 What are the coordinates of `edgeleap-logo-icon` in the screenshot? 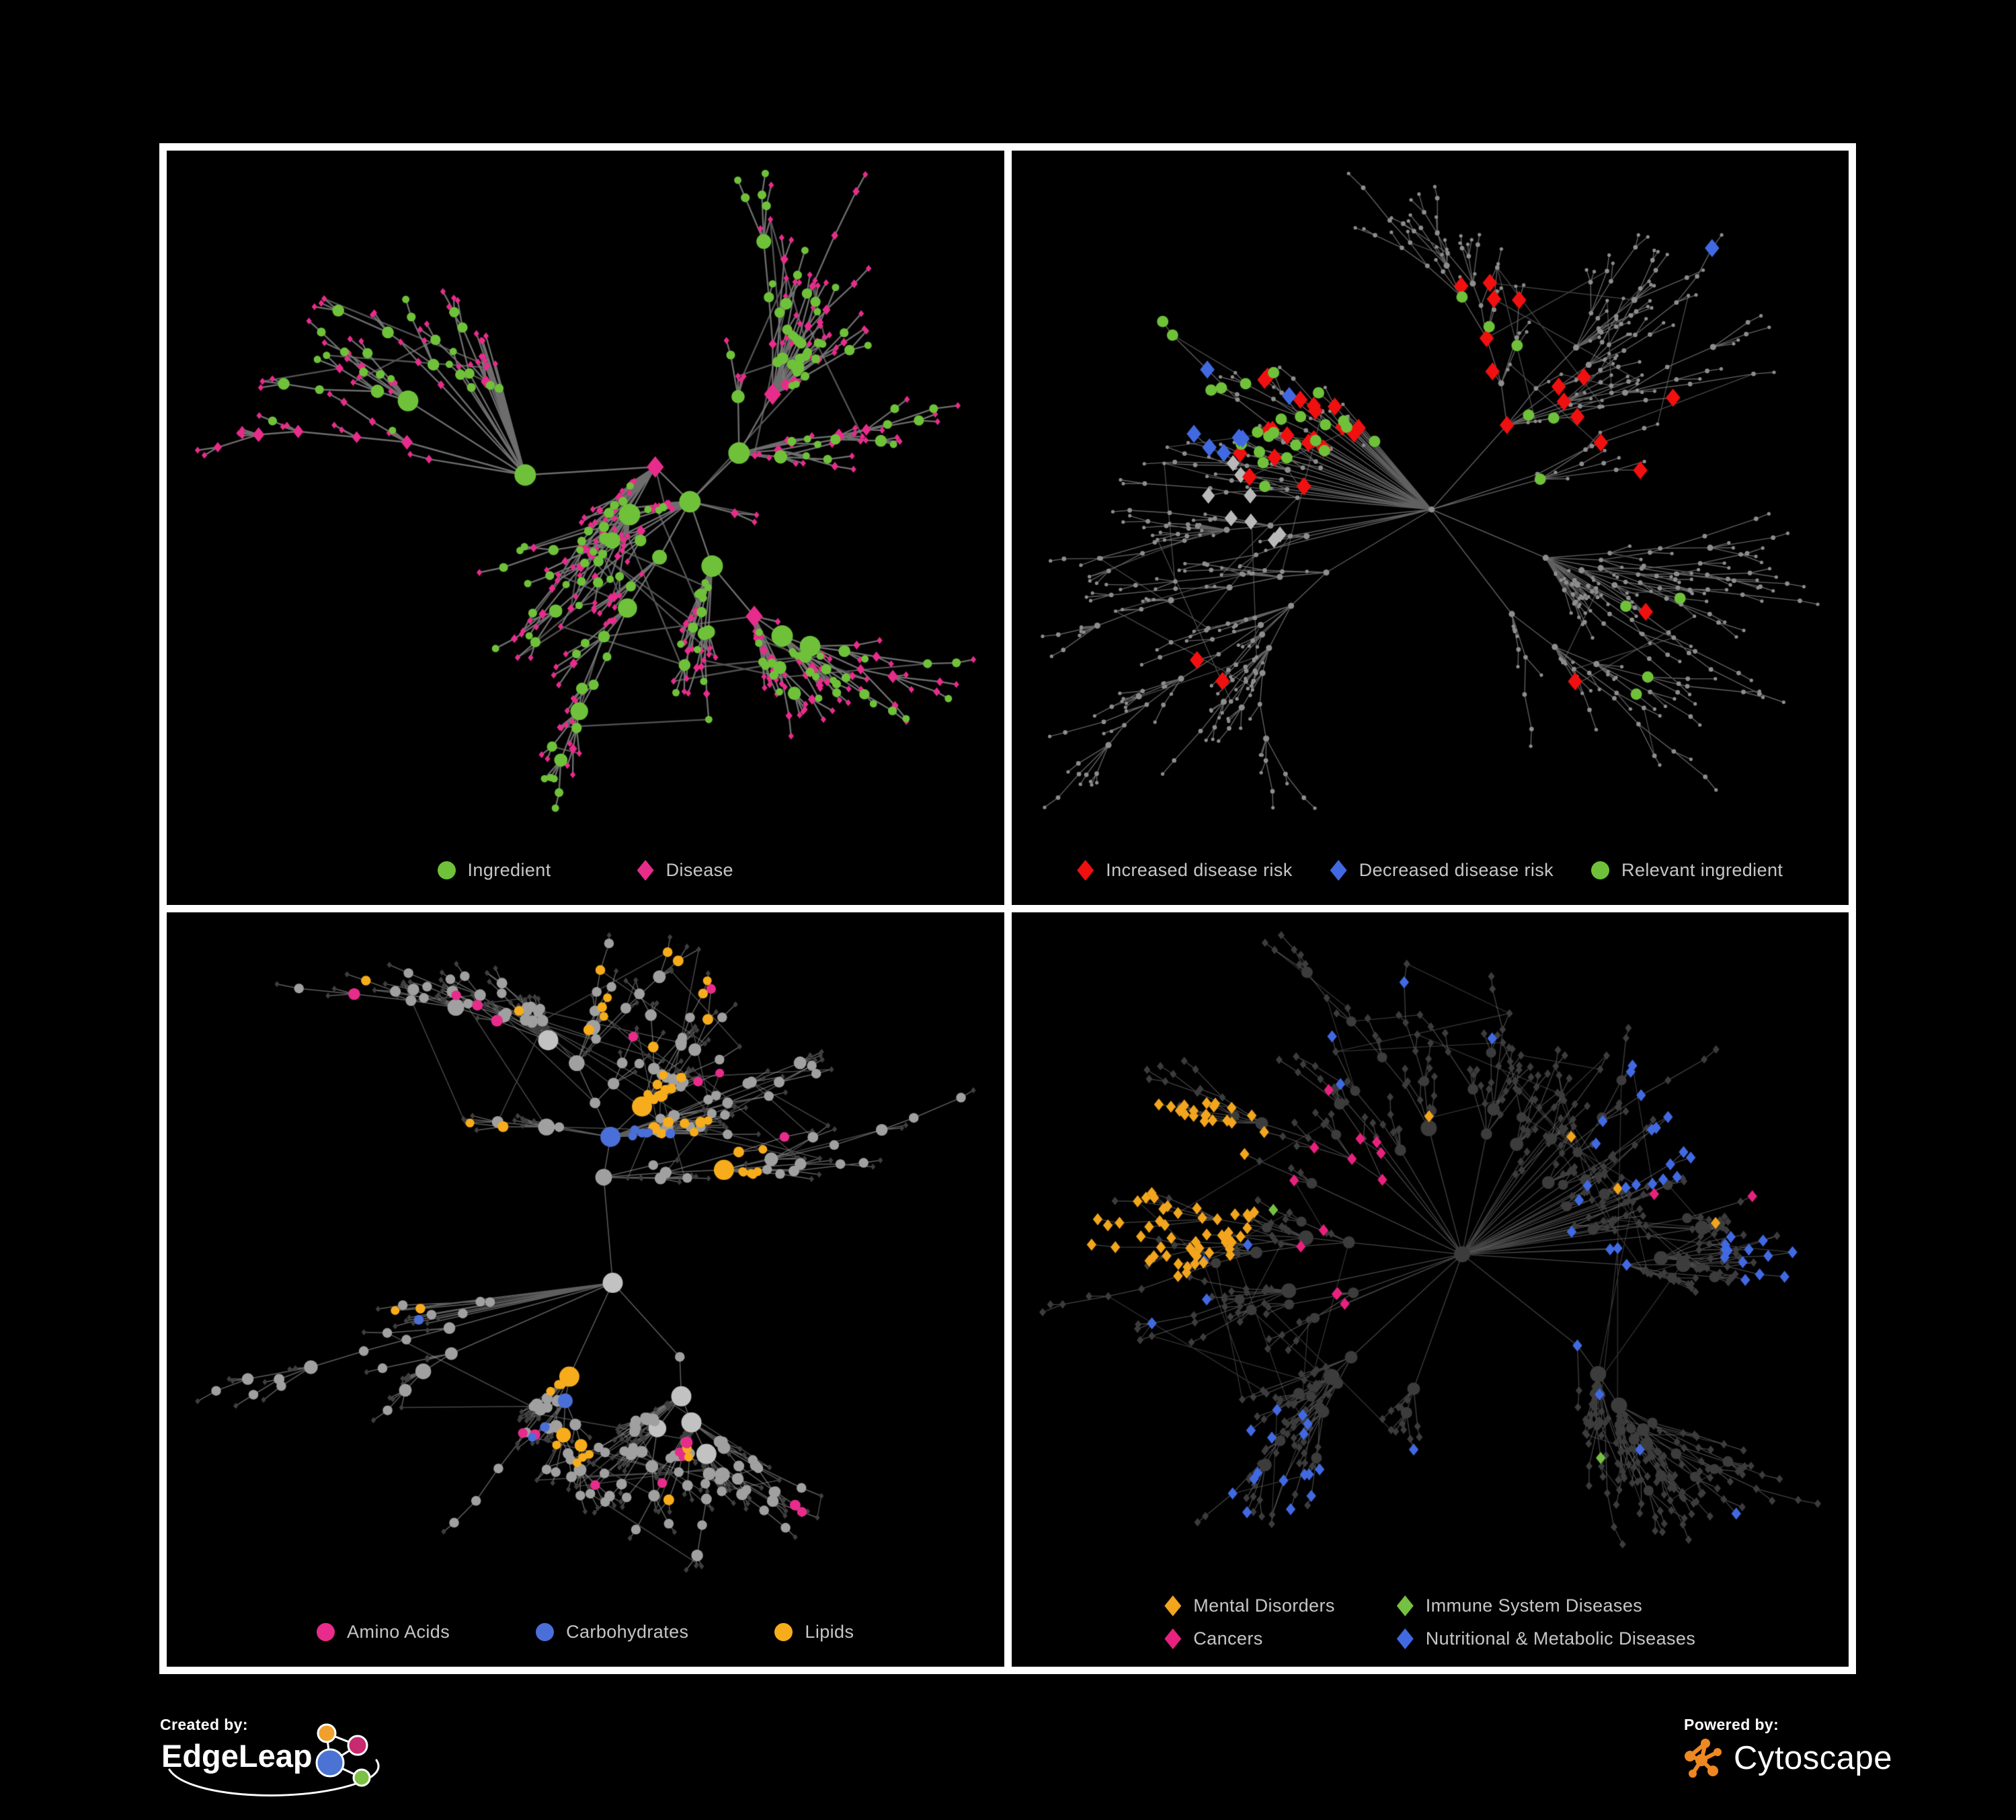 It's located at (274, 1759).